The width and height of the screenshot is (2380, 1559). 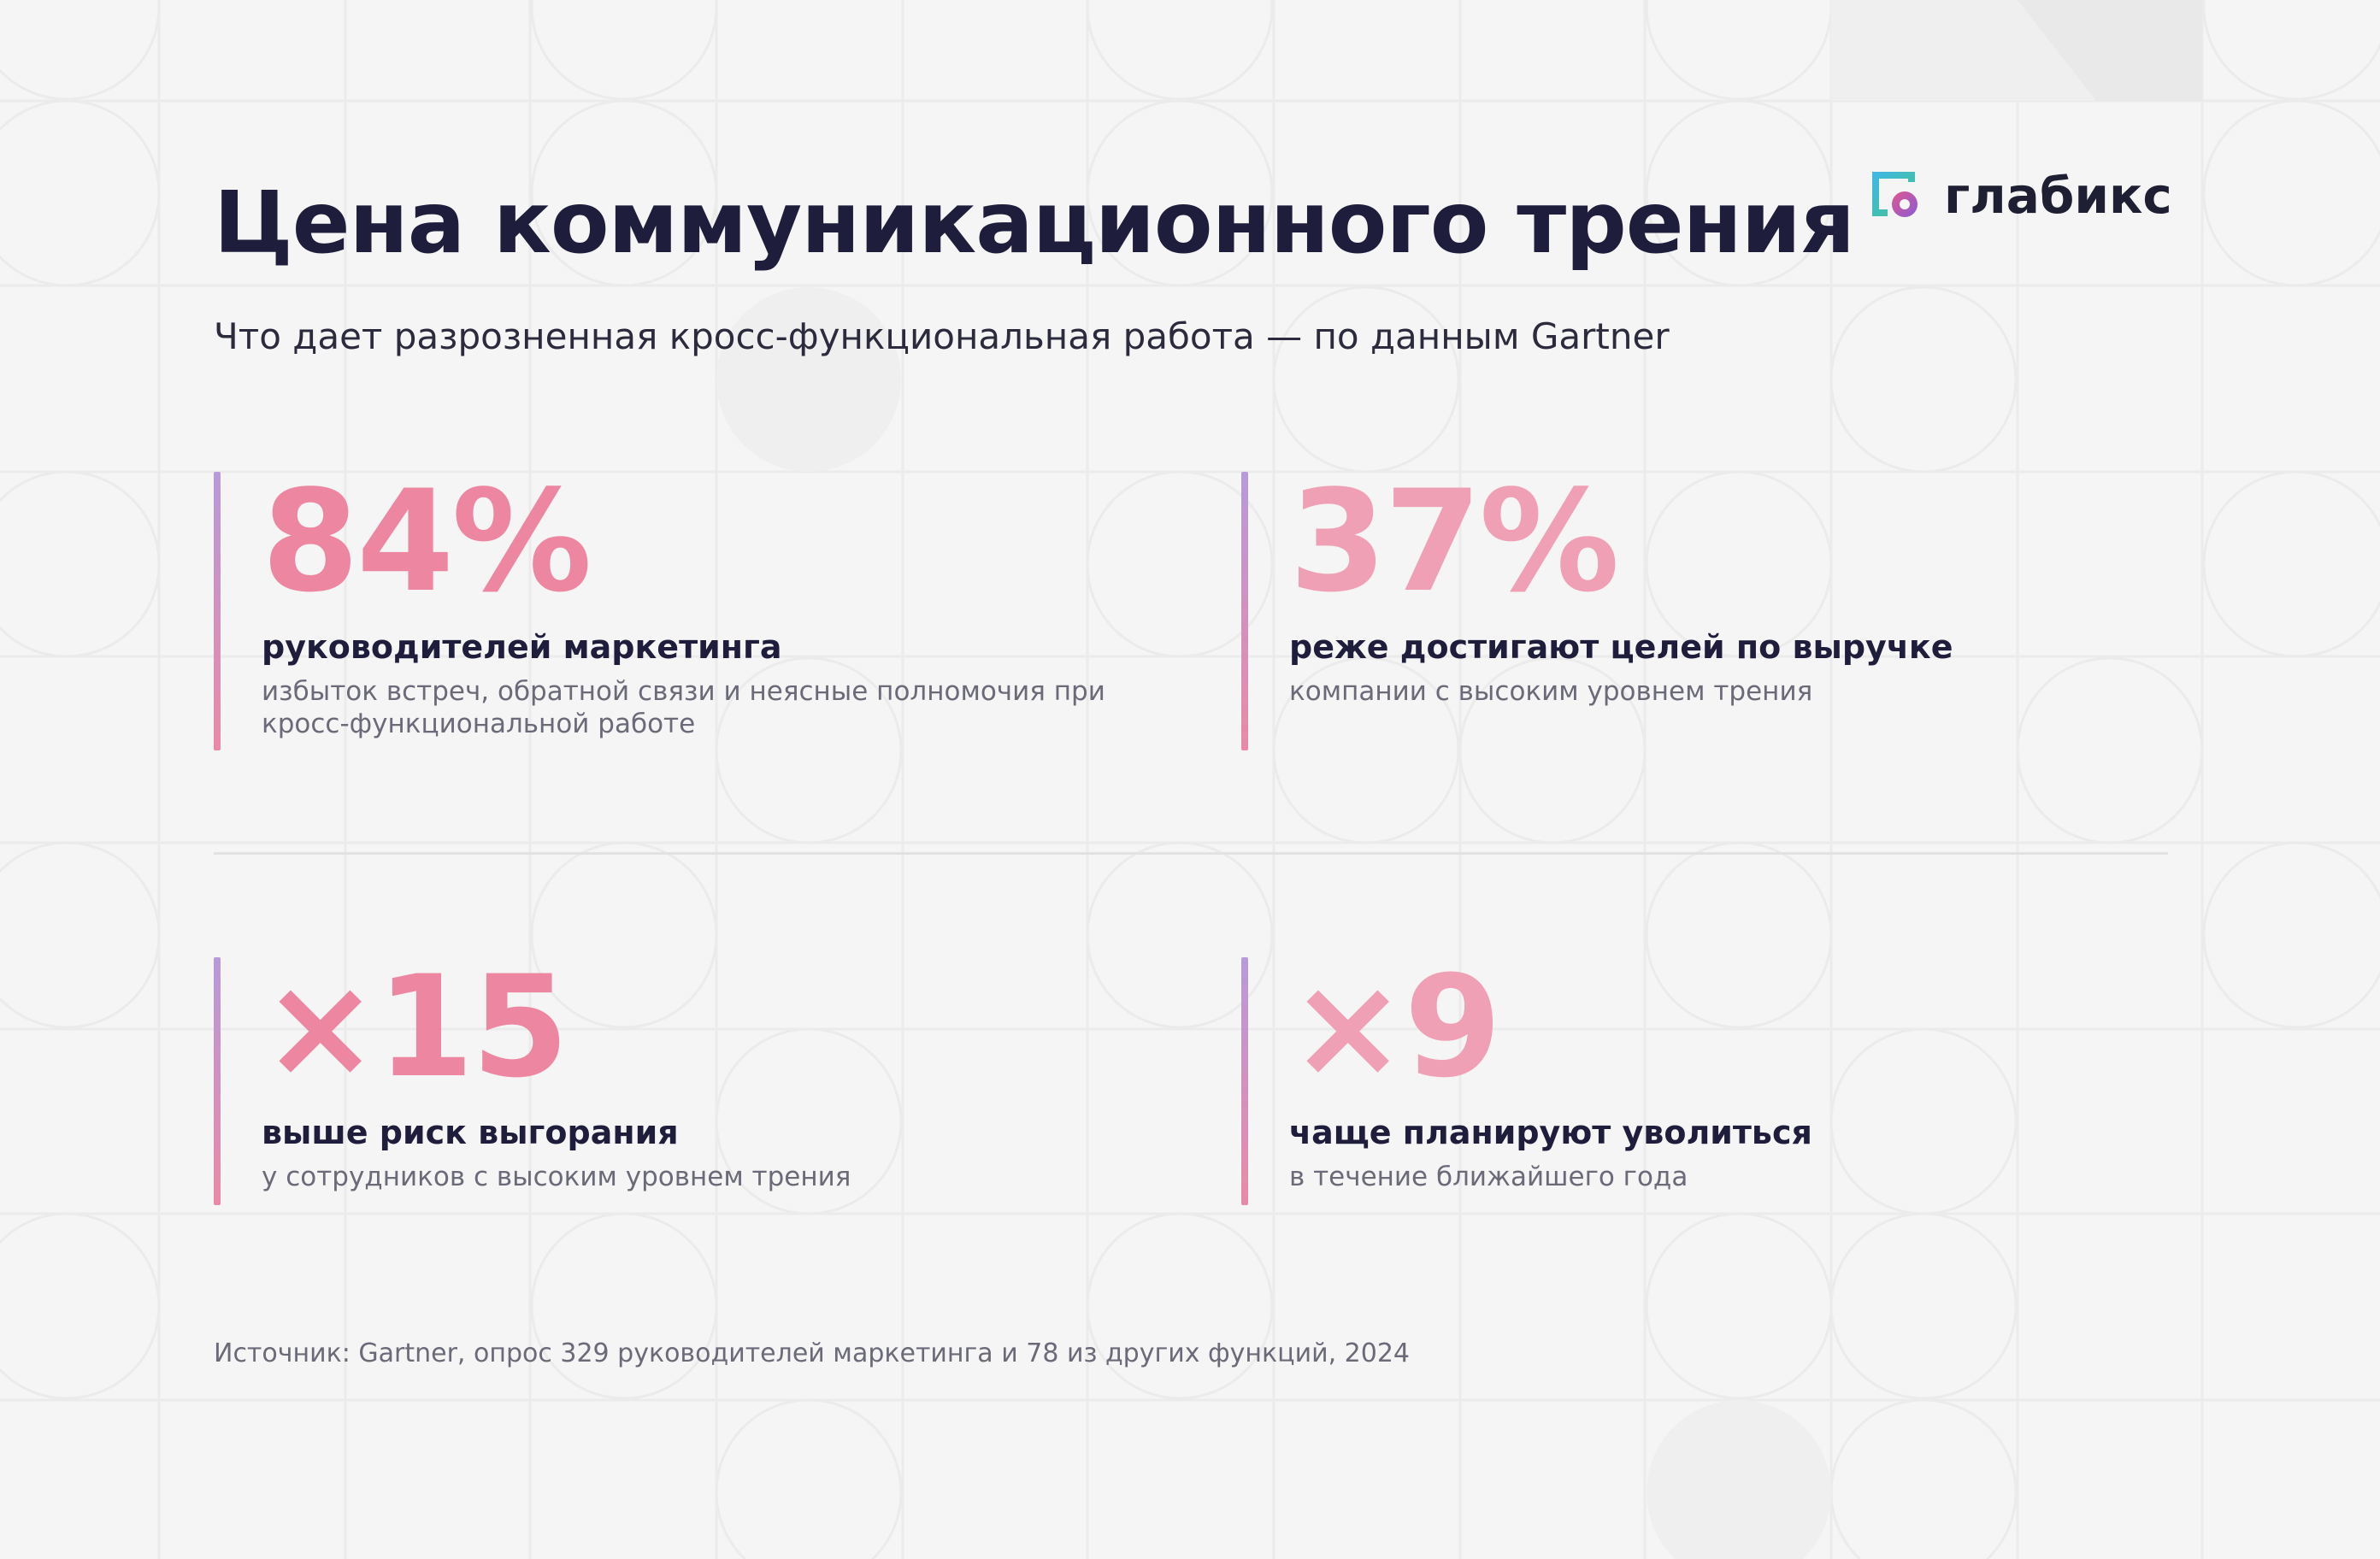 I want to click on brand-logo: глабикс, so click(x=2021, y=196).